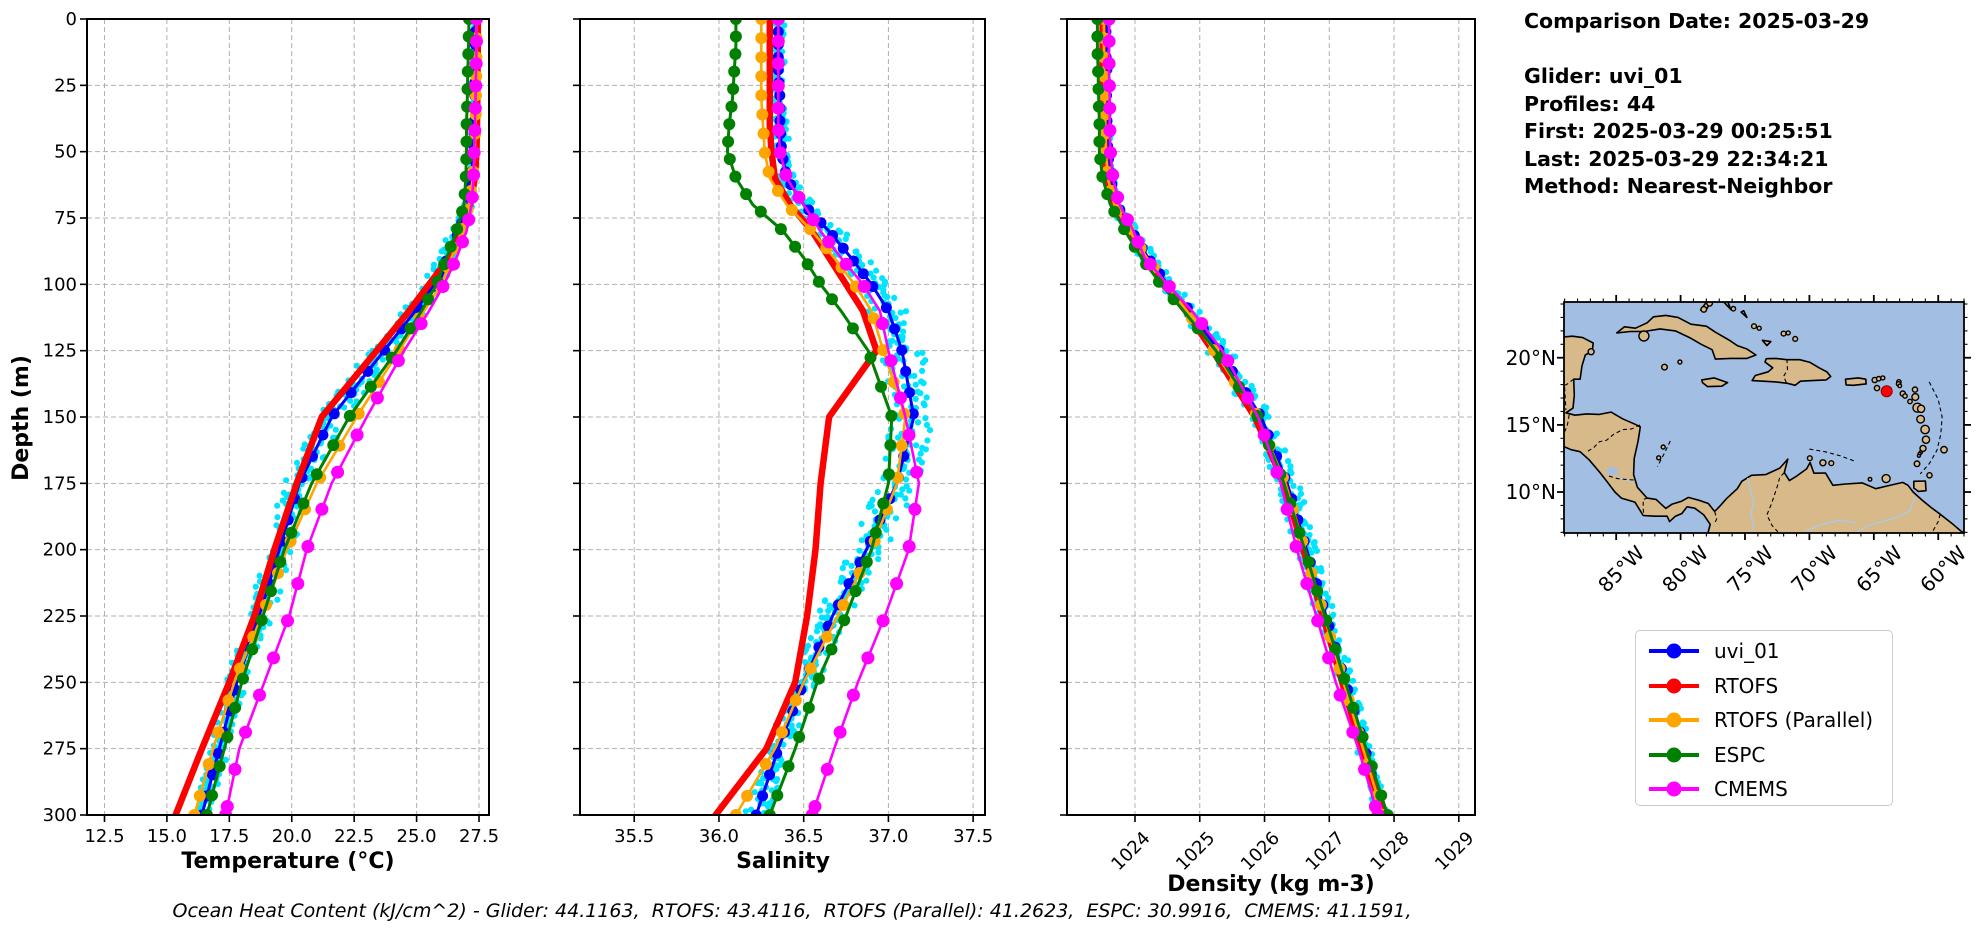 This screenshot has height=934, width=1982. I want to click on legend-item-CMEMS: CMEMS, so click(1764, 789).